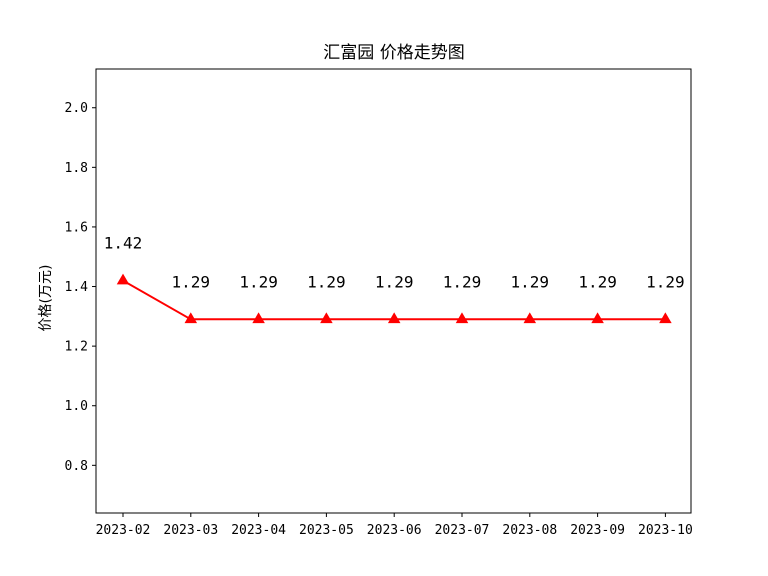 Image resolution: width=768 pixels, height=576 pixels. I want to click on x-tick-label: 2023-05, so click(326, 530).